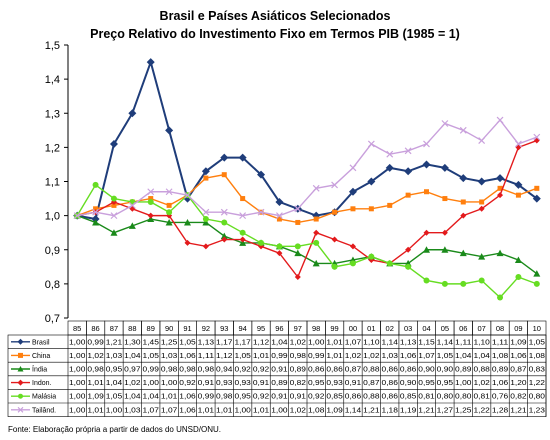 The image size is (550, 440). Describe the element at coordinates (518, 383) in the screenshot. I see `table-cell-value: 1,20` at that location.